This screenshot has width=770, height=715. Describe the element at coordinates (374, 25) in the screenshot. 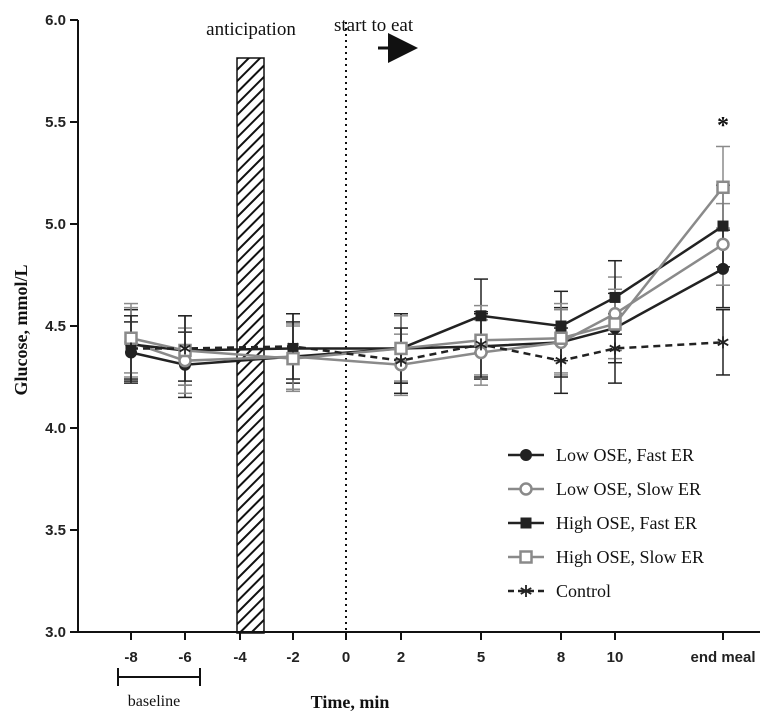

I see `start-to-eat-label: start to eat` at that location.